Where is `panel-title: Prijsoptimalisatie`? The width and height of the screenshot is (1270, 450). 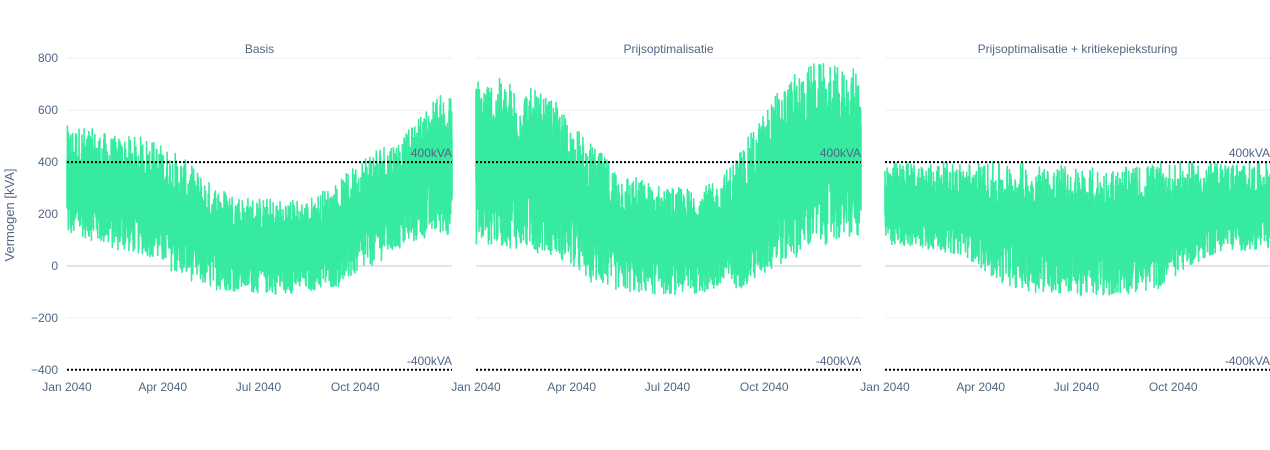 panel-title: Prijsoptimalisatie is located at coordinates (668, 49).